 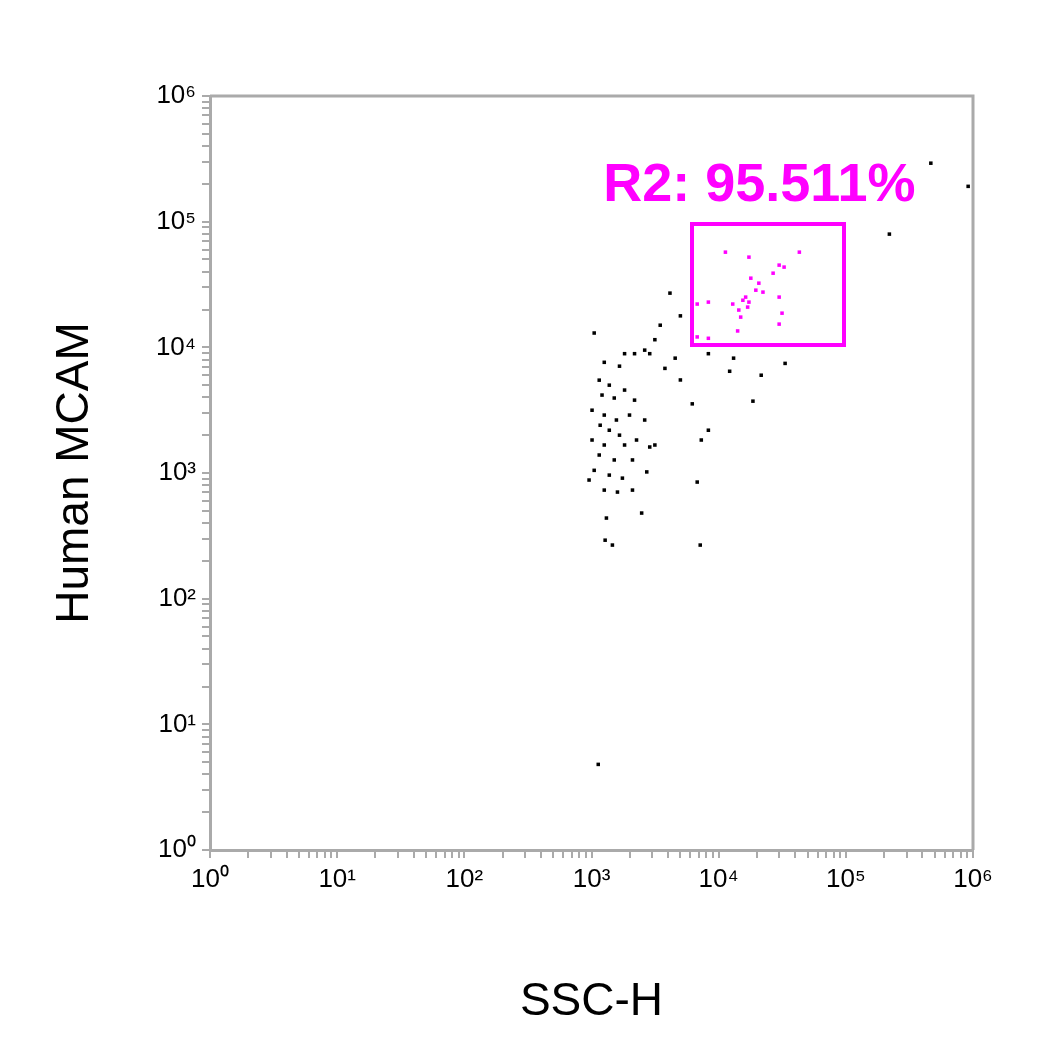 I want to click on annotation: R2: 95.511%, so click(x=759, y=182).